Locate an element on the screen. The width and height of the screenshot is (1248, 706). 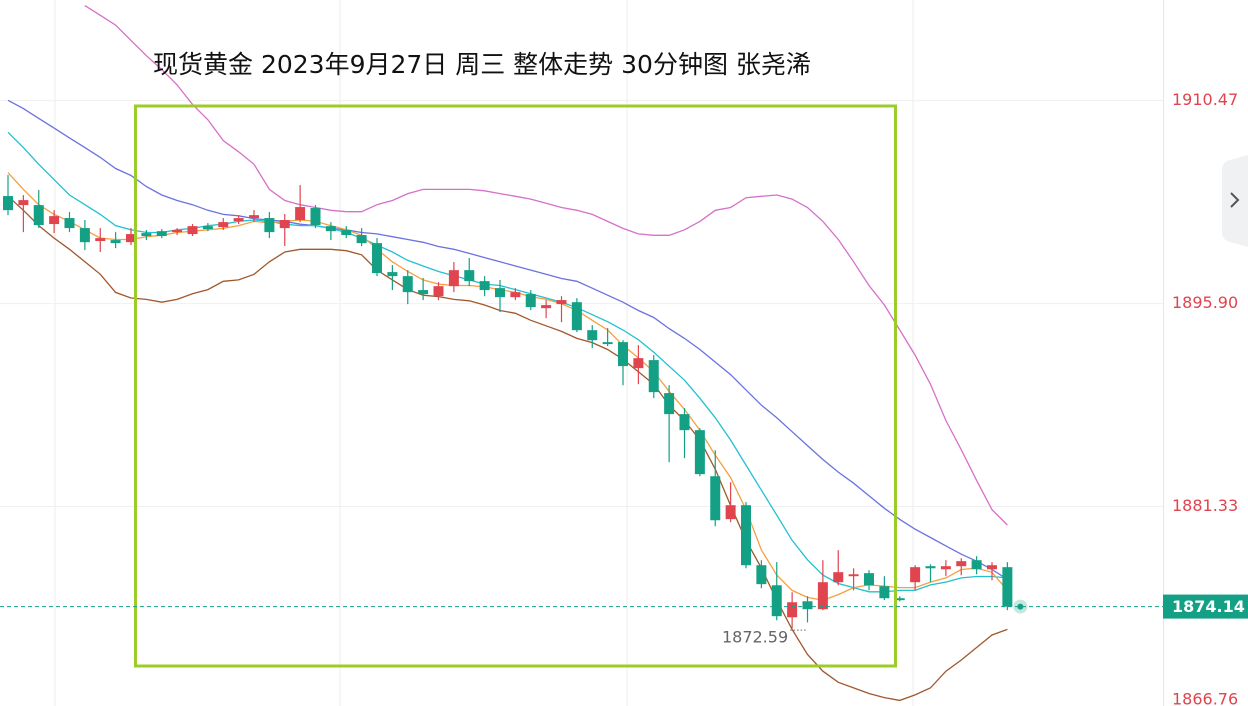
current-price-label: 1874.14 is located at coordinates (1208, 606).